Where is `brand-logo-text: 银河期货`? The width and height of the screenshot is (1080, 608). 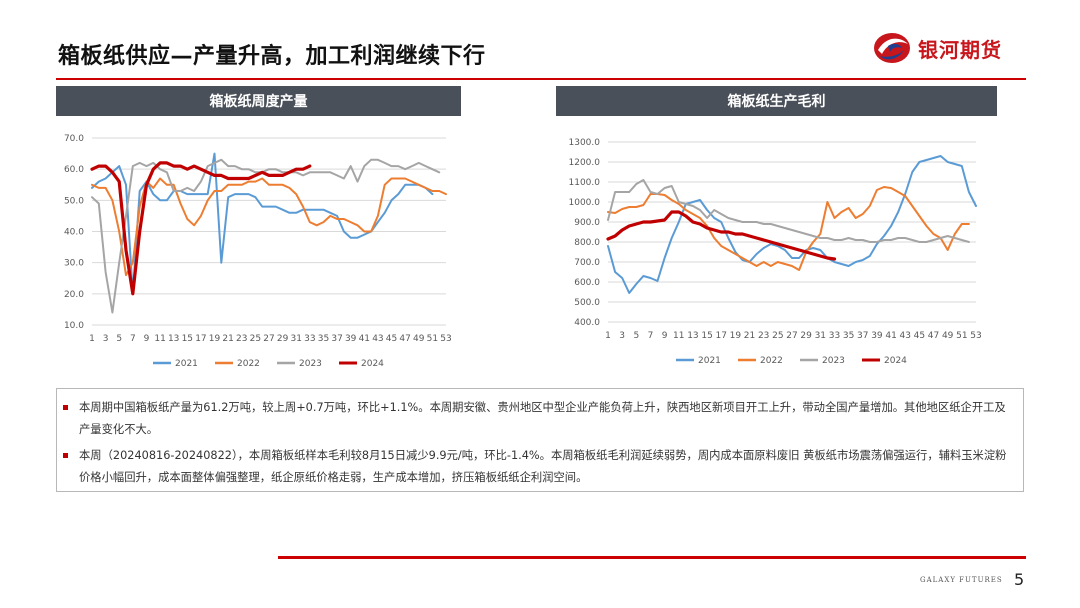
brand-logo-text: 银河期货 is located at coordinates (960, 50).